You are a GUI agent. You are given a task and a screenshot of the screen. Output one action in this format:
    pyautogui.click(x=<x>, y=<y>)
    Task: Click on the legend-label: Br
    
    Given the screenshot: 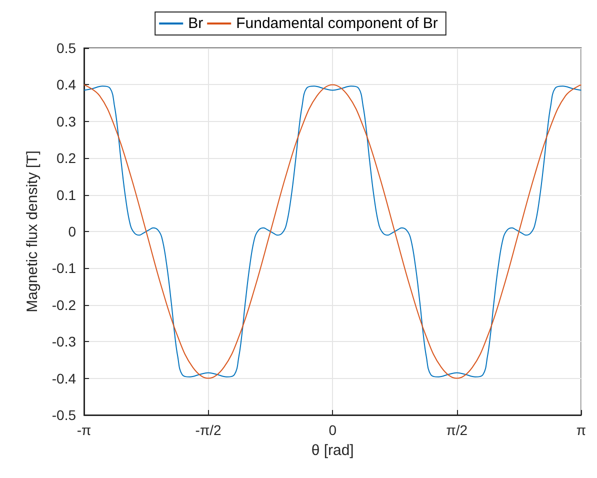 What is the action you would take?
    pyautogui.click(x=196, y=23)
    